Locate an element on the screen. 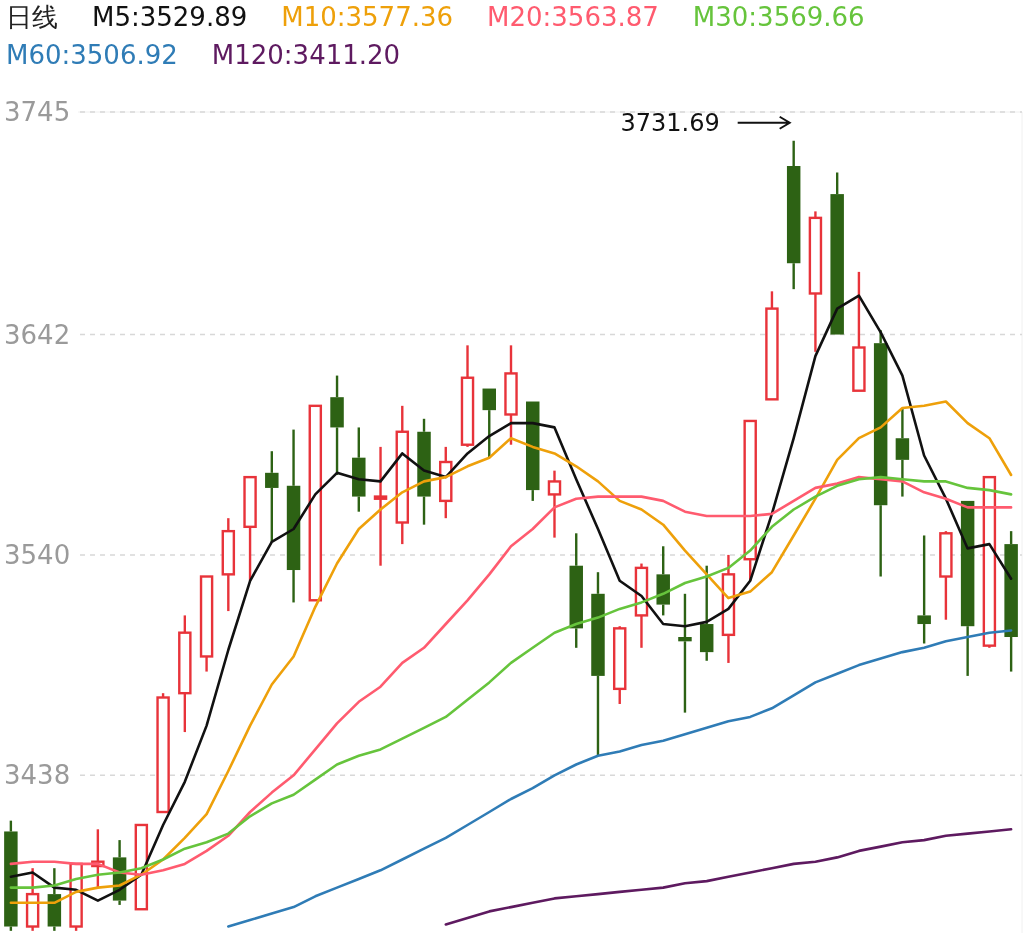 The width and height of the screenshot is (1034, 937). y-tick-label: 3438 is located at coordinates (37, 775).